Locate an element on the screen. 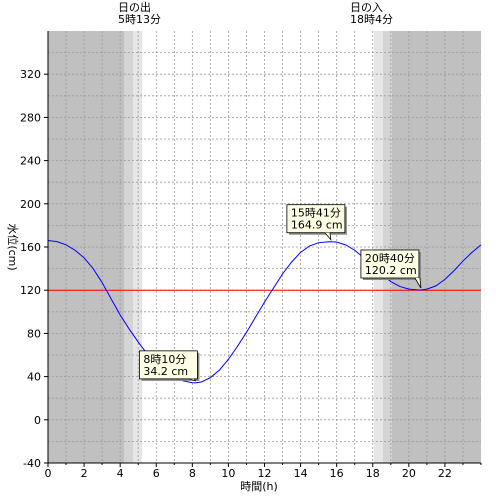  x-tick-label: 10 is located at coordinates (228, 473).